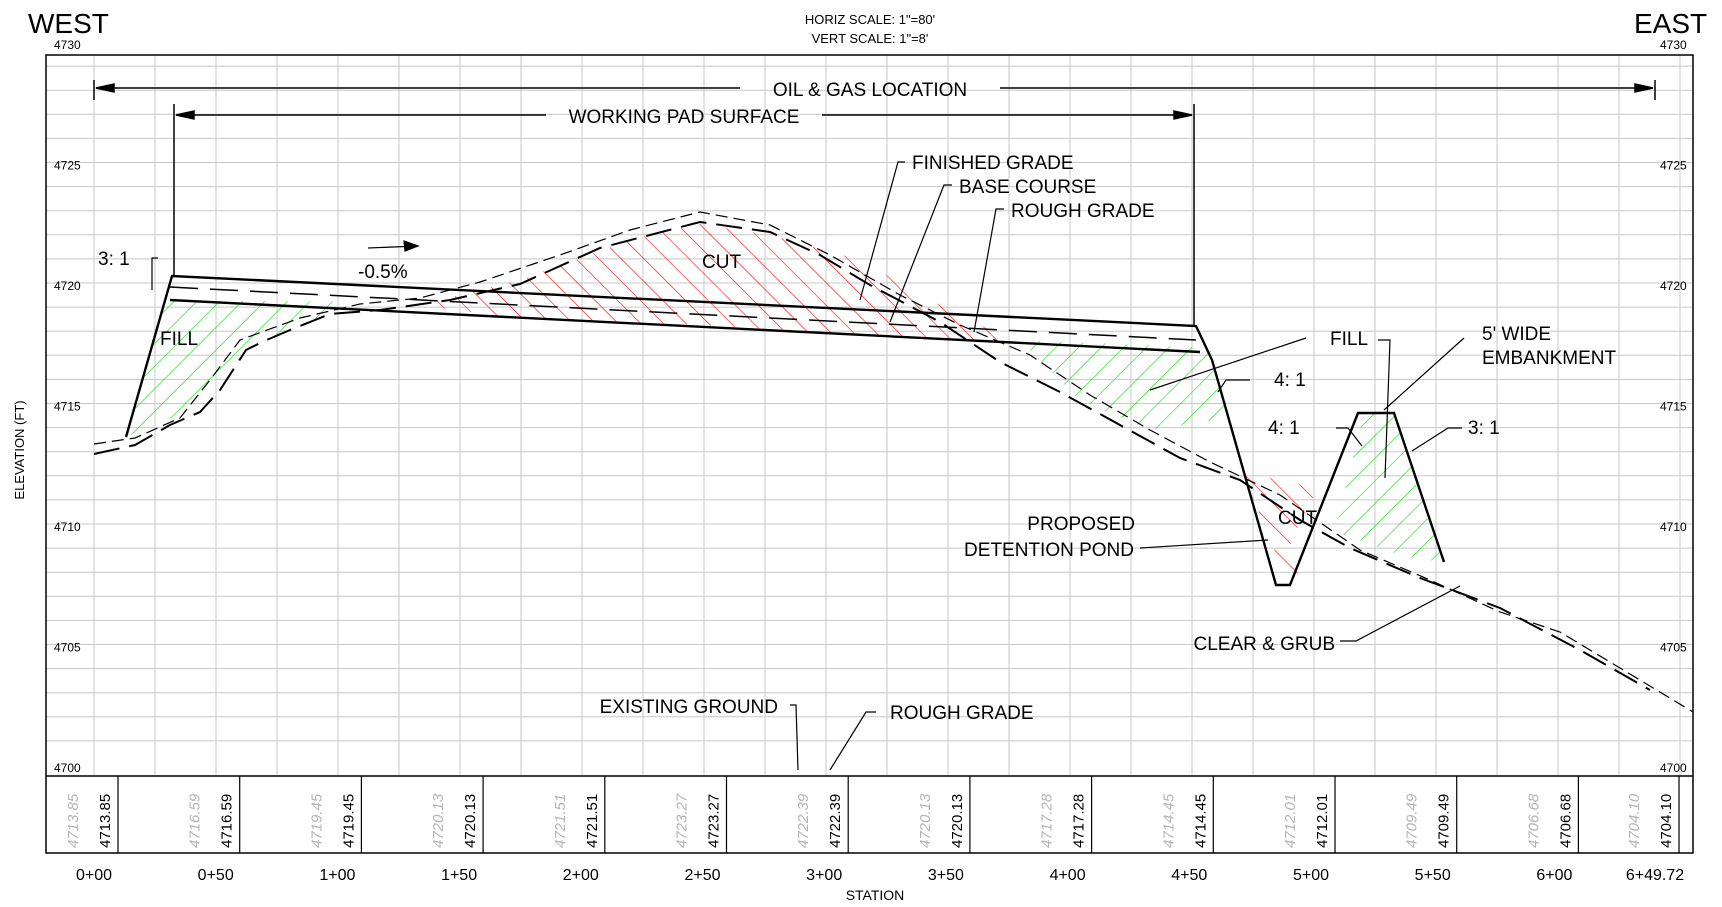  I want to click on elevation-tick-right: 4710, so click(1673, 527).